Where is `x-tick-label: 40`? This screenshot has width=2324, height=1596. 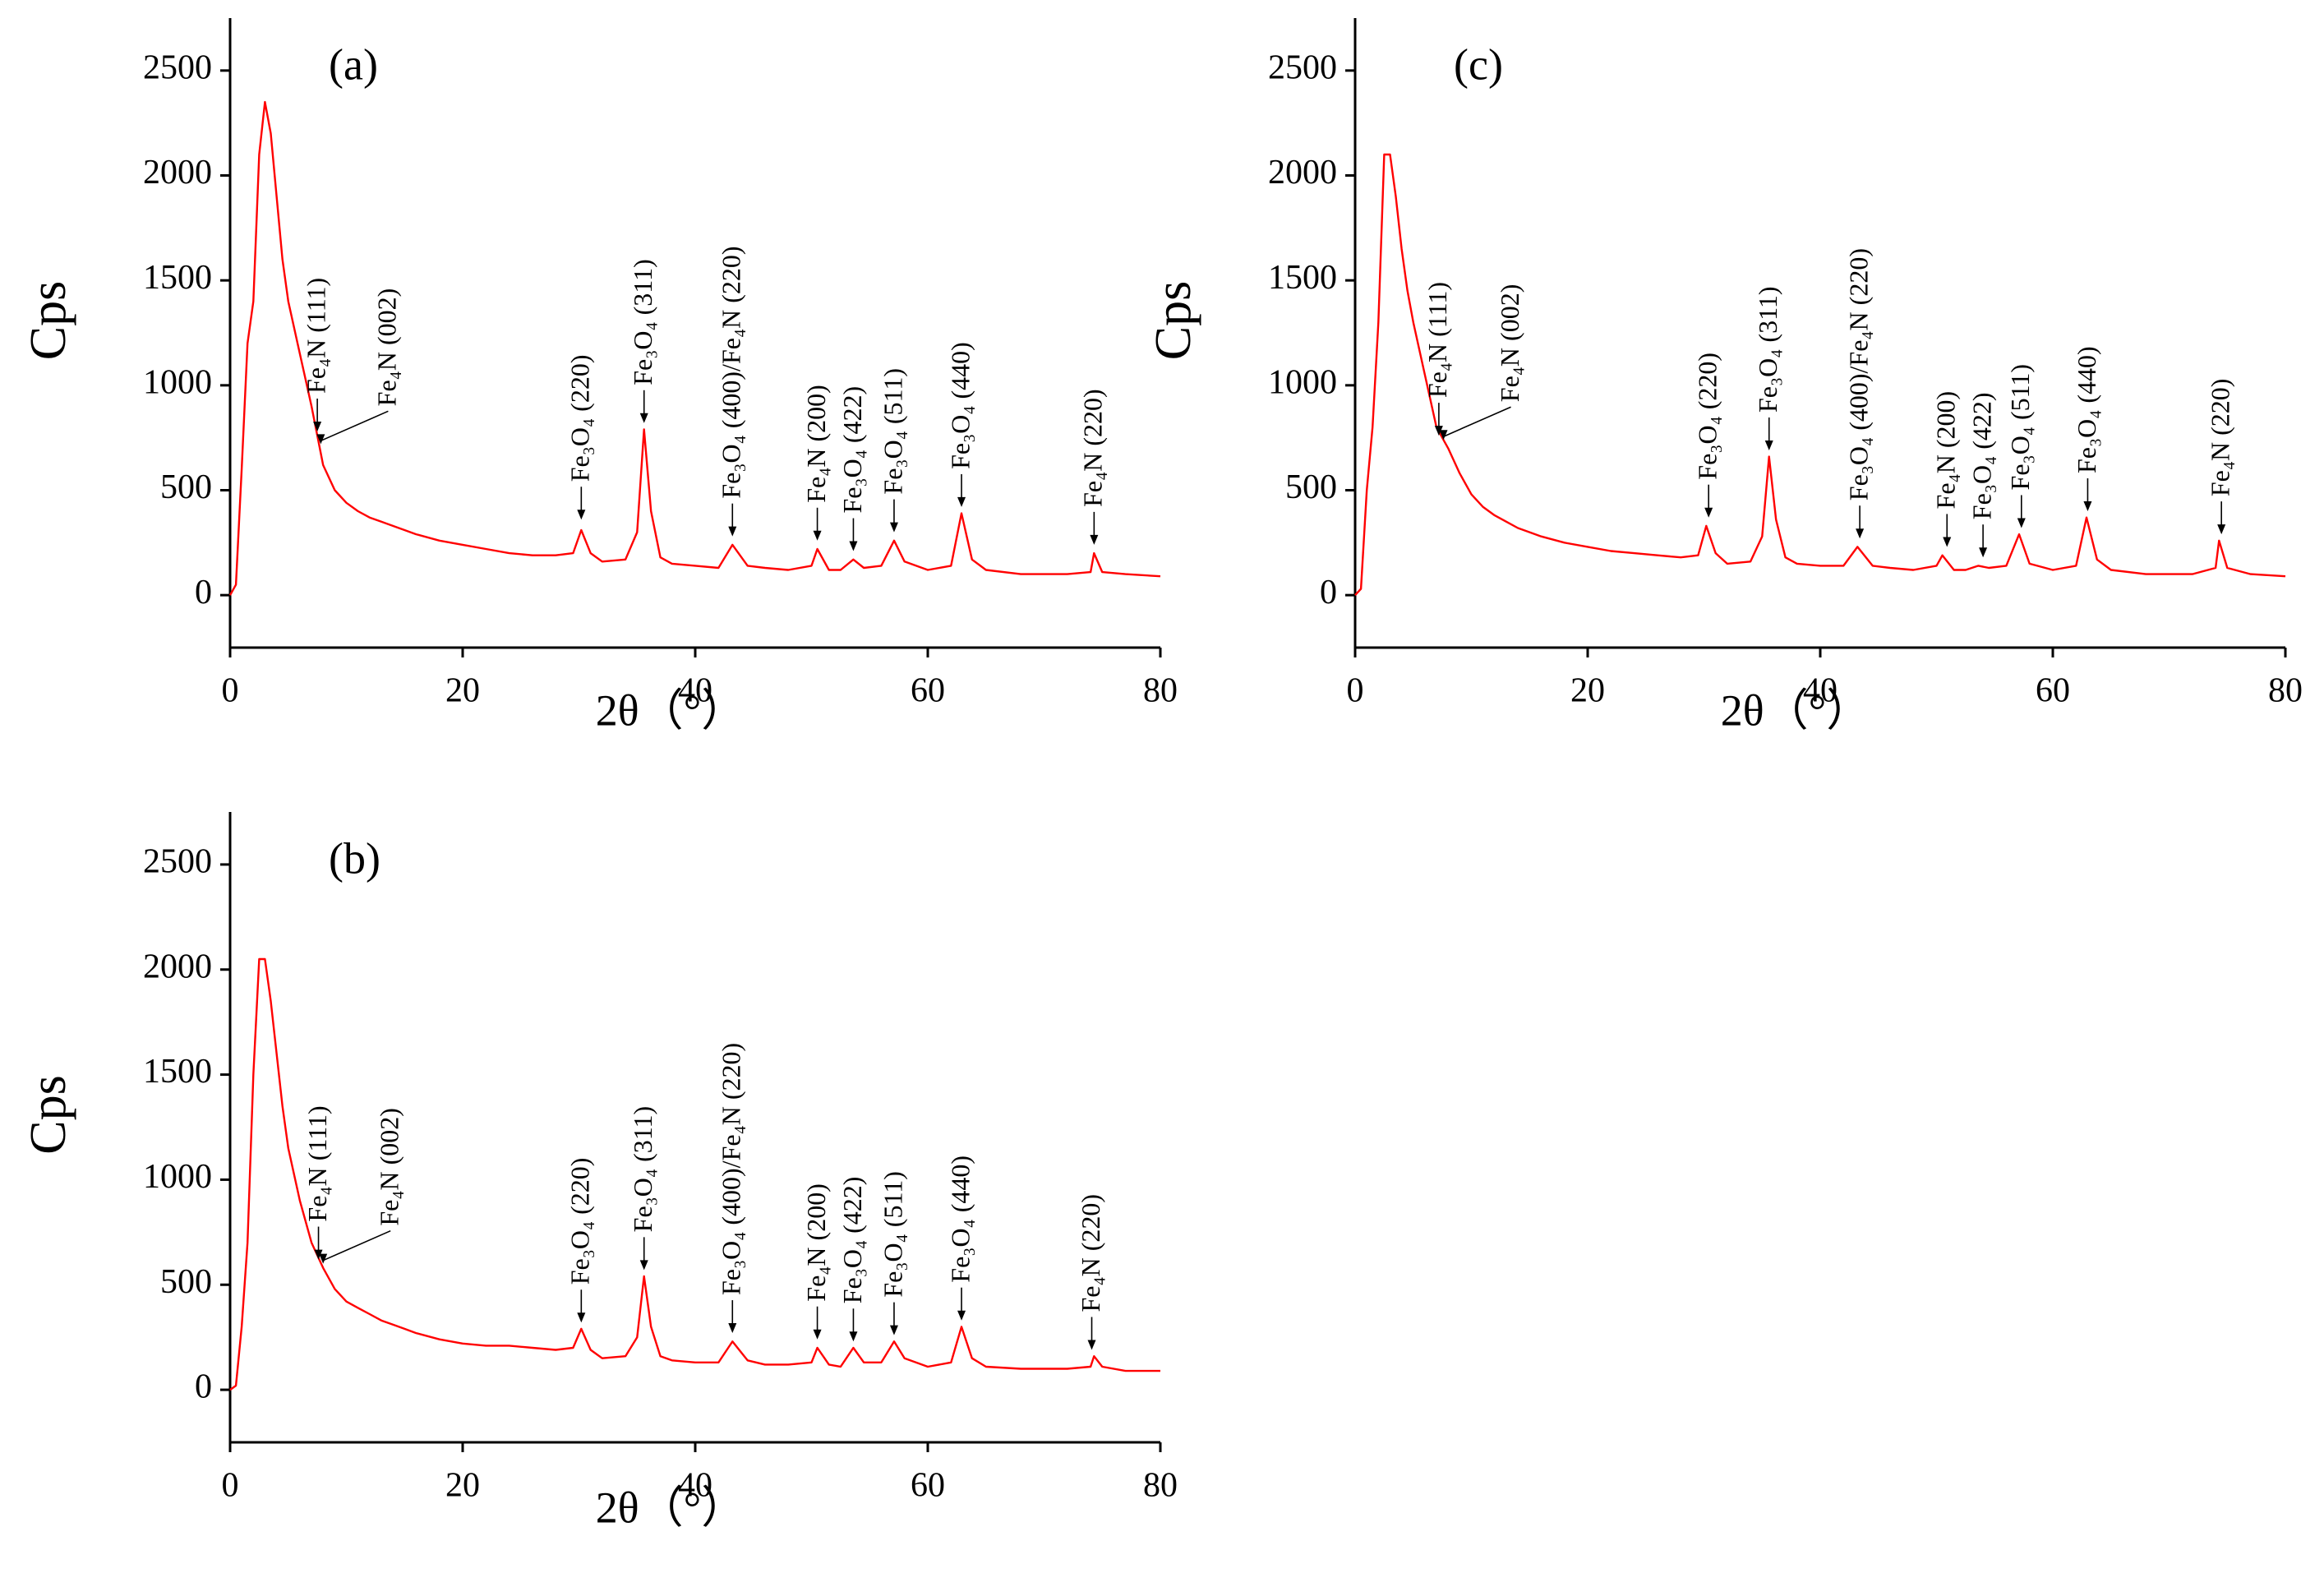 x-tick-label: 40 is located at coordinates (695, 691).